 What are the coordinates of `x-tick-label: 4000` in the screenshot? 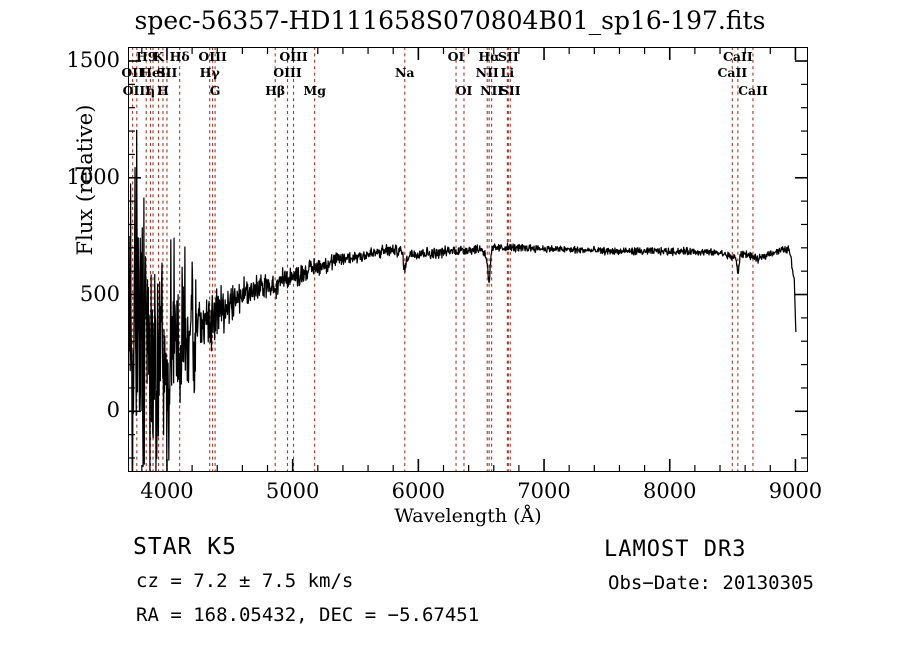 It's located at (167, 491).